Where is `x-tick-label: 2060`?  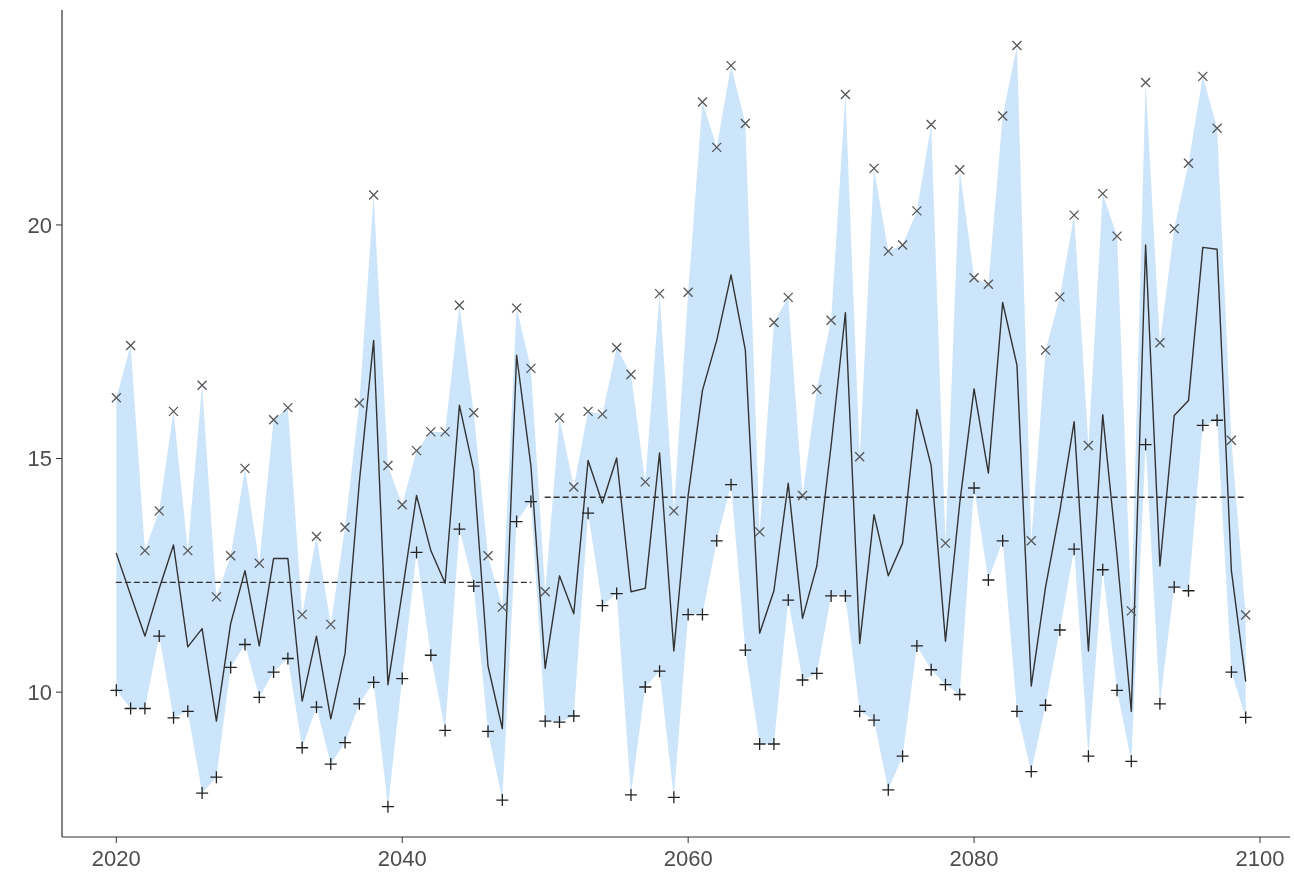
x-tick-label: 2060 is located at coordinates (688, 858).